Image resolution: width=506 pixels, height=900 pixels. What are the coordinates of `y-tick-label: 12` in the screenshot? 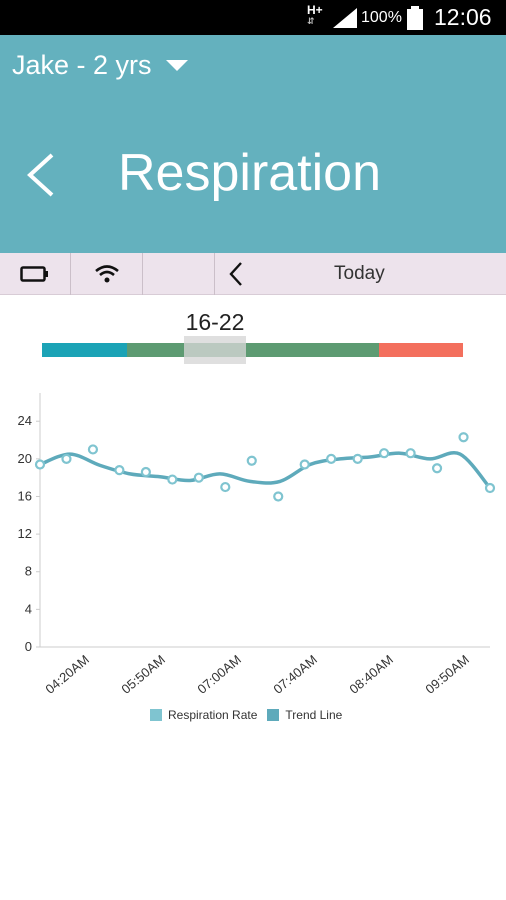 It's located at (25, 533).